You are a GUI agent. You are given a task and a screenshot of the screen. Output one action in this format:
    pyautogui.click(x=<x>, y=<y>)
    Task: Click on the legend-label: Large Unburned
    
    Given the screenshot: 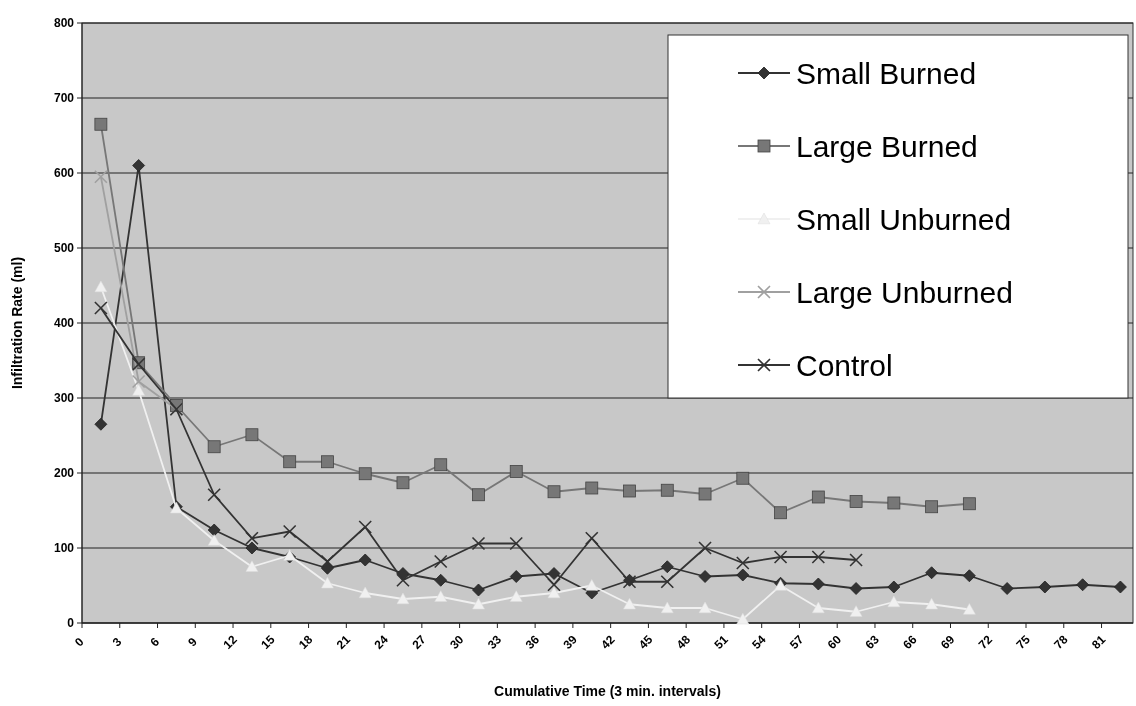 What is the action you would take?
    pyautogui.click(x=904, y=292)
    